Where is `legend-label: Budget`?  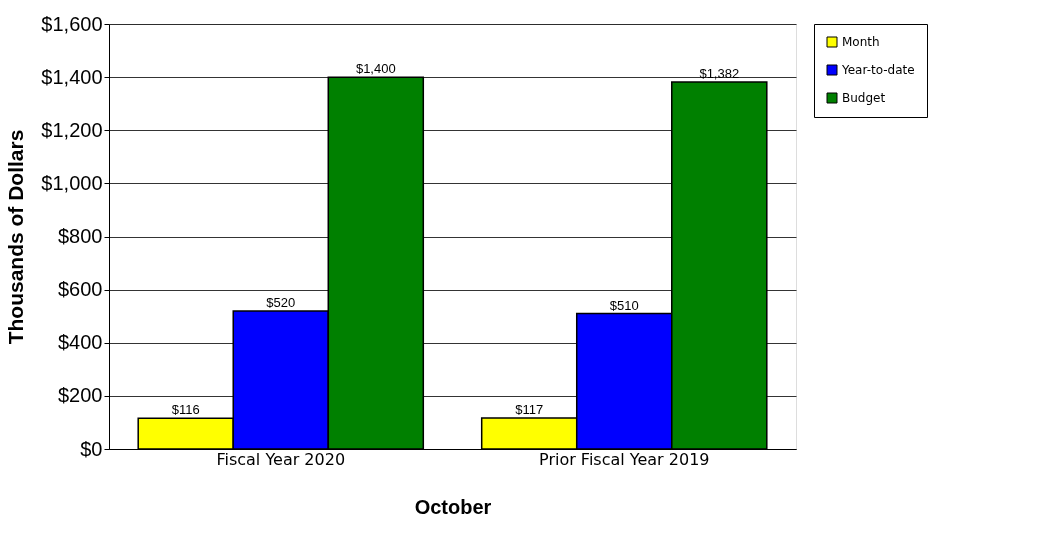
legend-label: Budget is located at coordinates (864, 98).